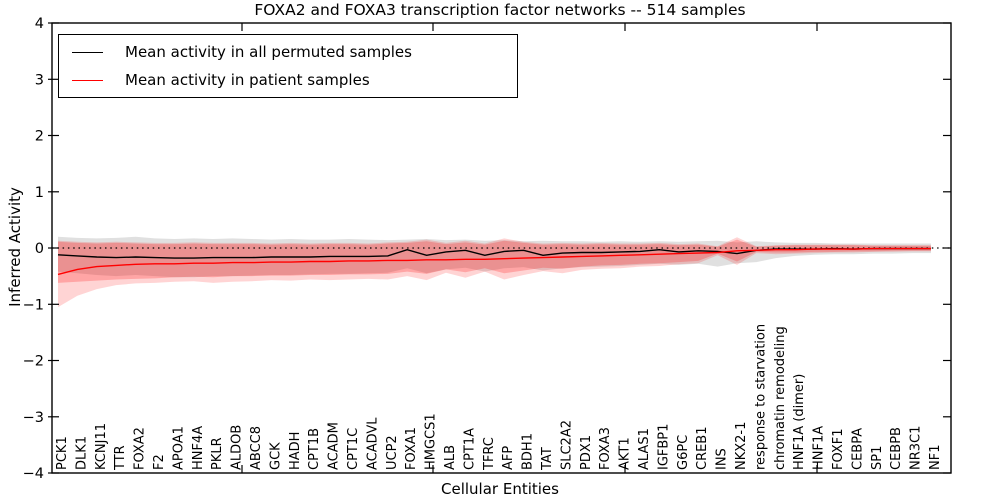 This screenshot has height=500, width=1000. I want to click on x-tick-label: GCK, so click(275, 456).